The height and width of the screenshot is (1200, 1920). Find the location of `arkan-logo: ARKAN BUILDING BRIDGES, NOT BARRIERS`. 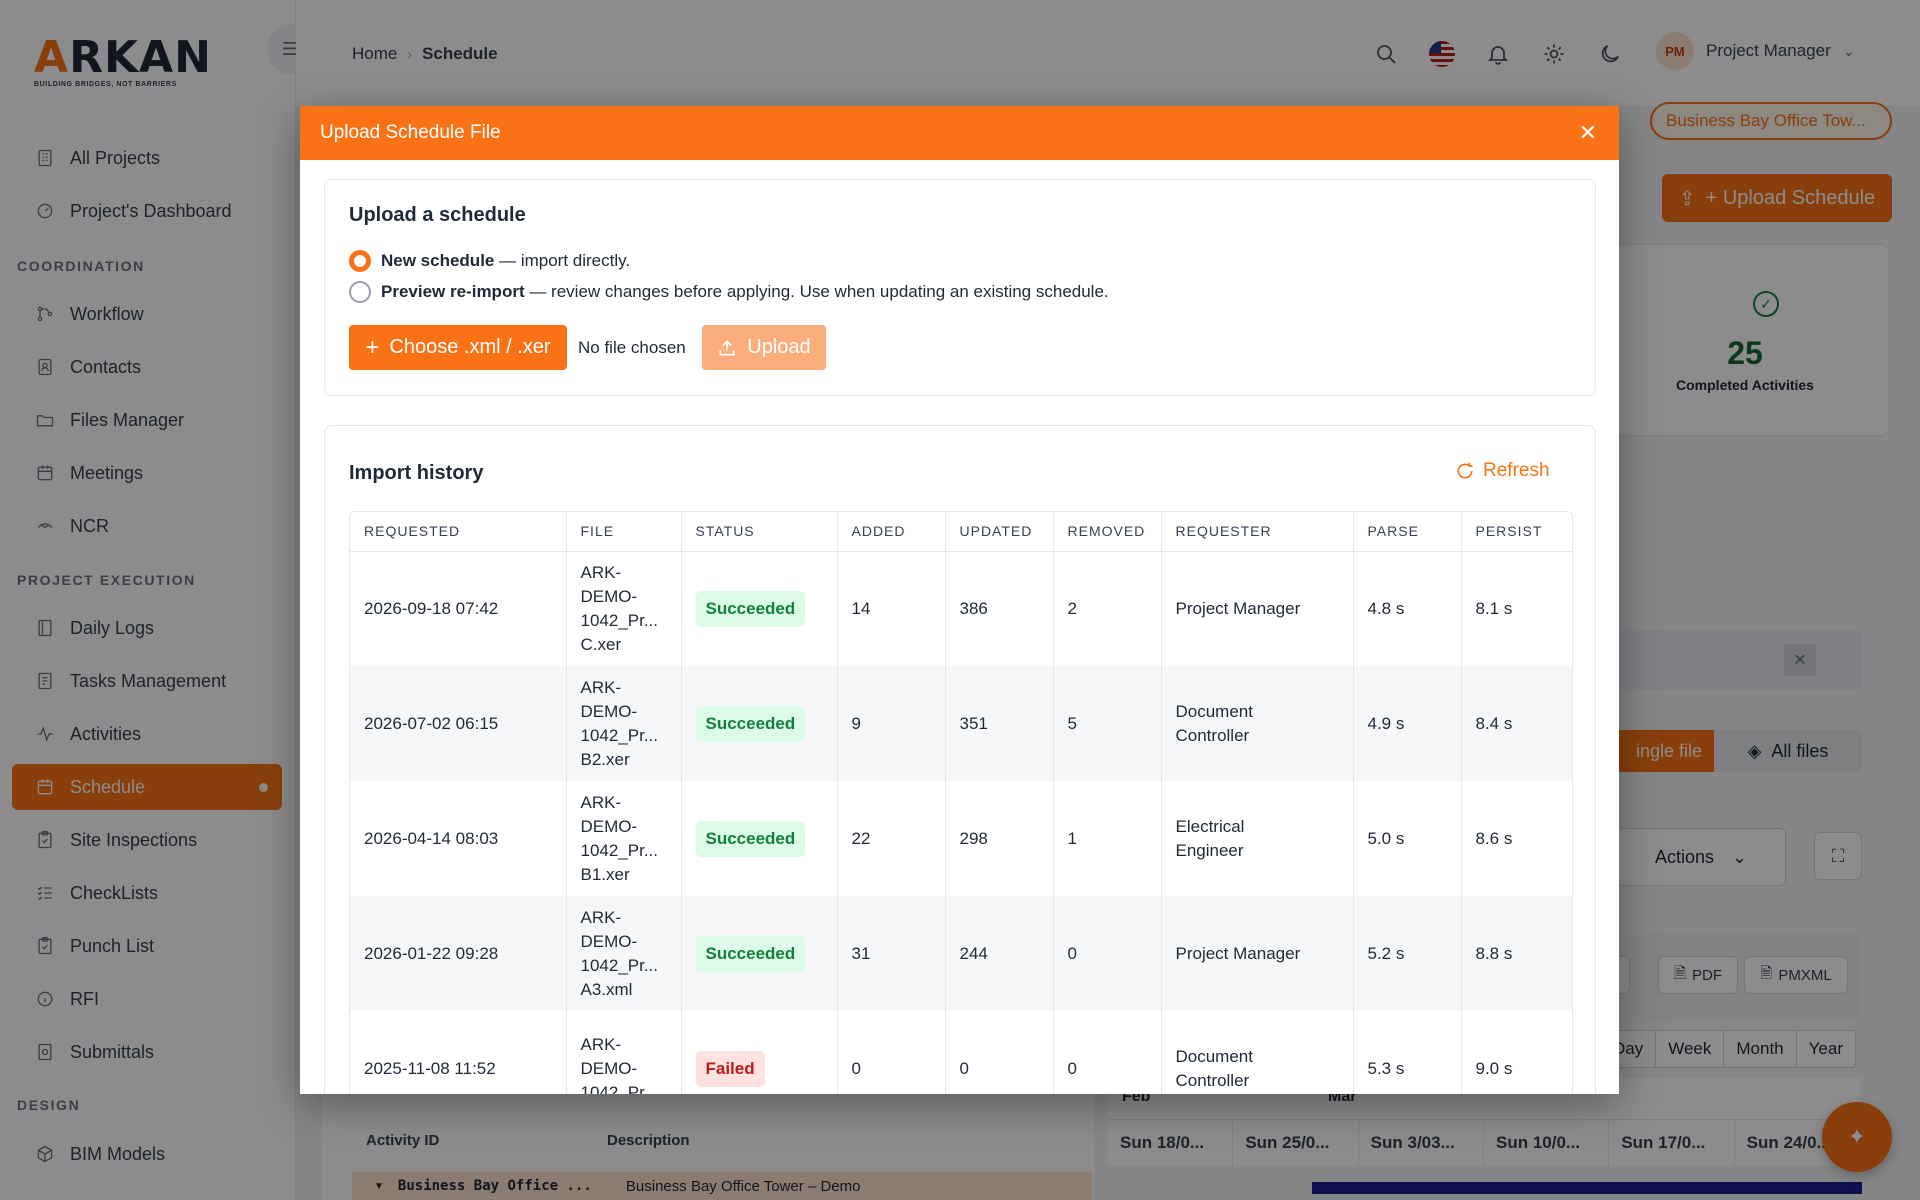

arkan-logo: ARKAN BUILDING BRIDGES, NOT BARRIERS is located at coordinates (123, 60).